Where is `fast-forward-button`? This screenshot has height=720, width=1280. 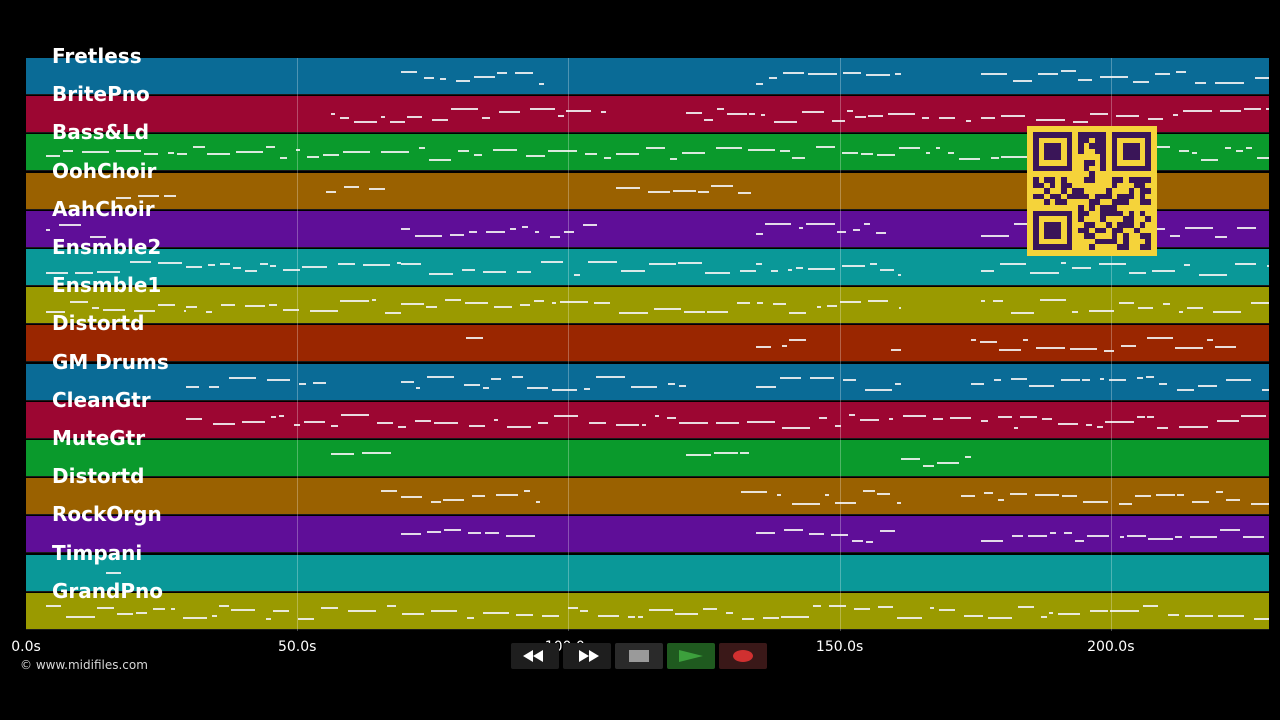
fast-forward-button is located at coordinates (587, 656).